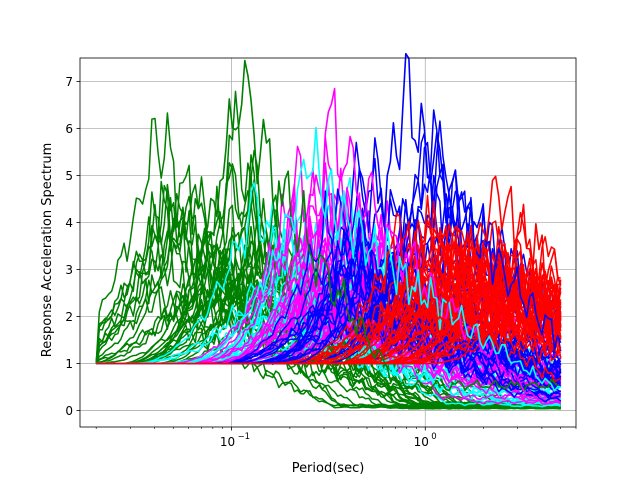  I want to click on y-tick-label: 4, so click(69, 223).